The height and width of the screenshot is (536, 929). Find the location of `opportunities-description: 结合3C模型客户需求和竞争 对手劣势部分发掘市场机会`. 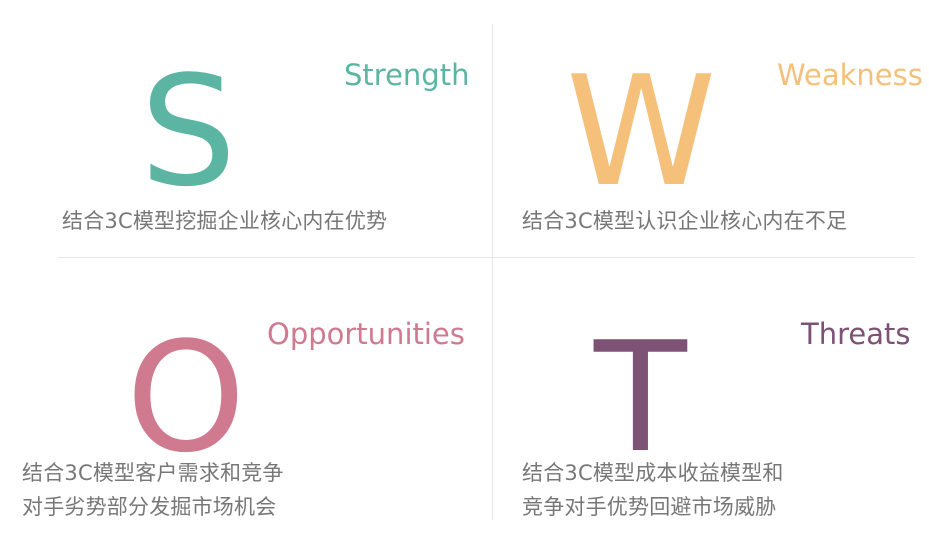

opportunities-description: 结合3C模型客户需求和竞争 对手劣势部分发掘市场机会 is located at coordinates (153, 490).